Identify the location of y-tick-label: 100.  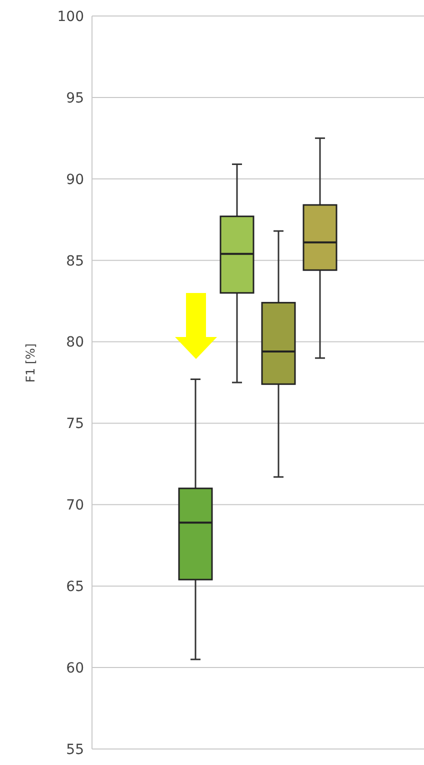
(70, 16).